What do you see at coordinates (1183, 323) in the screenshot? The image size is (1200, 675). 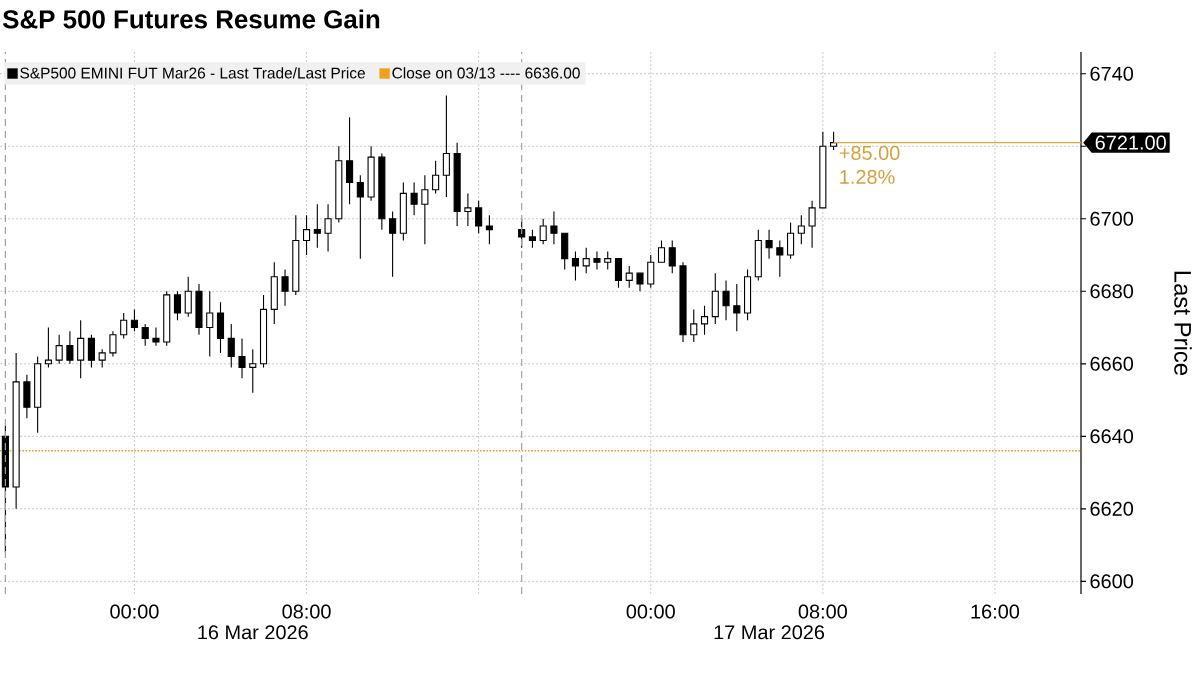 I see `y-axis-title: Last Price` at bounding box center [1183, 323].